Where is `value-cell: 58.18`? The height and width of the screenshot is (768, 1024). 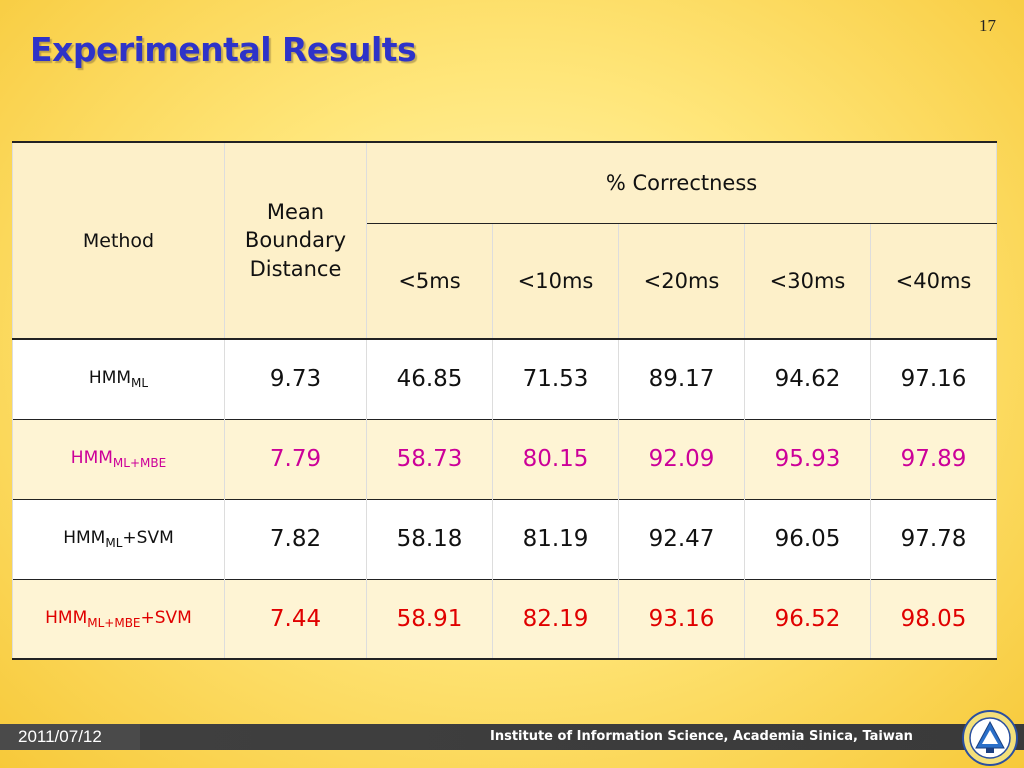
value-cell: 58.18 is located at coordinates (429, 539).